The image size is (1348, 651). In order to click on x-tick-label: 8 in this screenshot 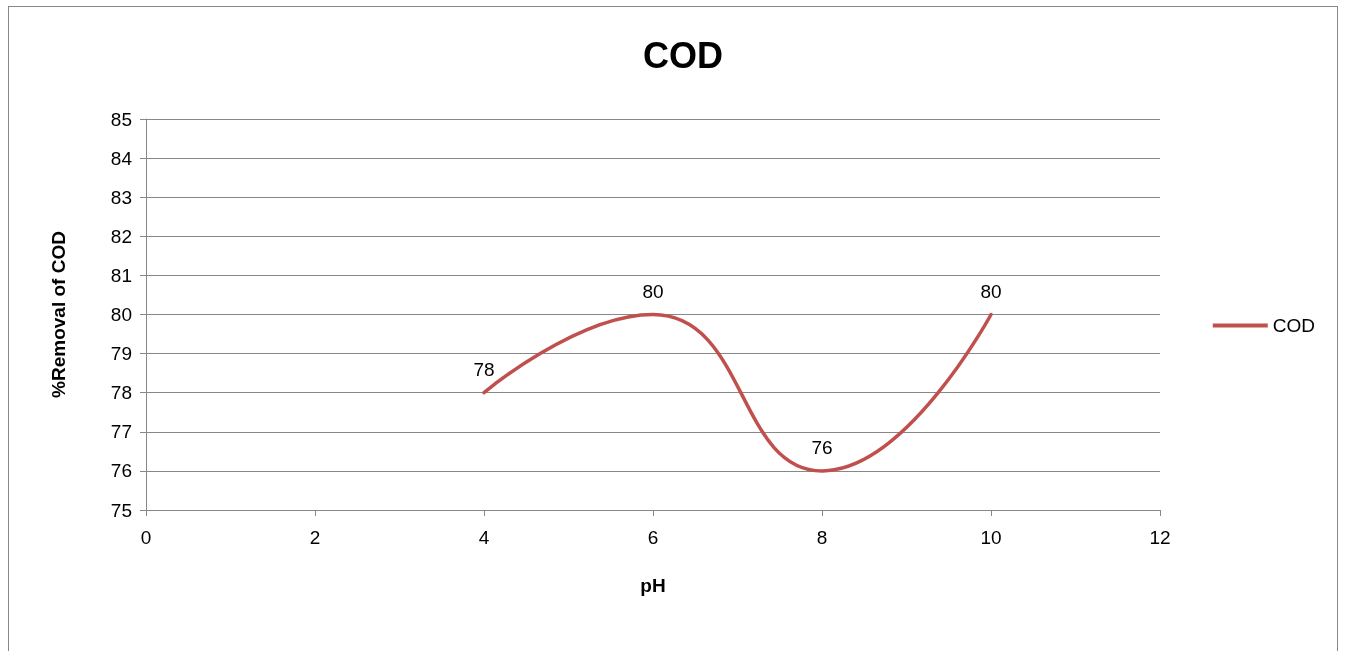, I will do `click(822, 537)`.